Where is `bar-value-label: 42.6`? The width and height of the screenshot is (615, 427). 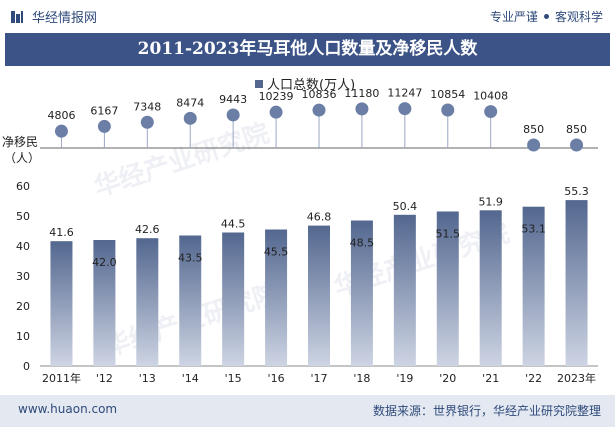
bar-value-label: 42.6 is located at coordinates (147, 229).